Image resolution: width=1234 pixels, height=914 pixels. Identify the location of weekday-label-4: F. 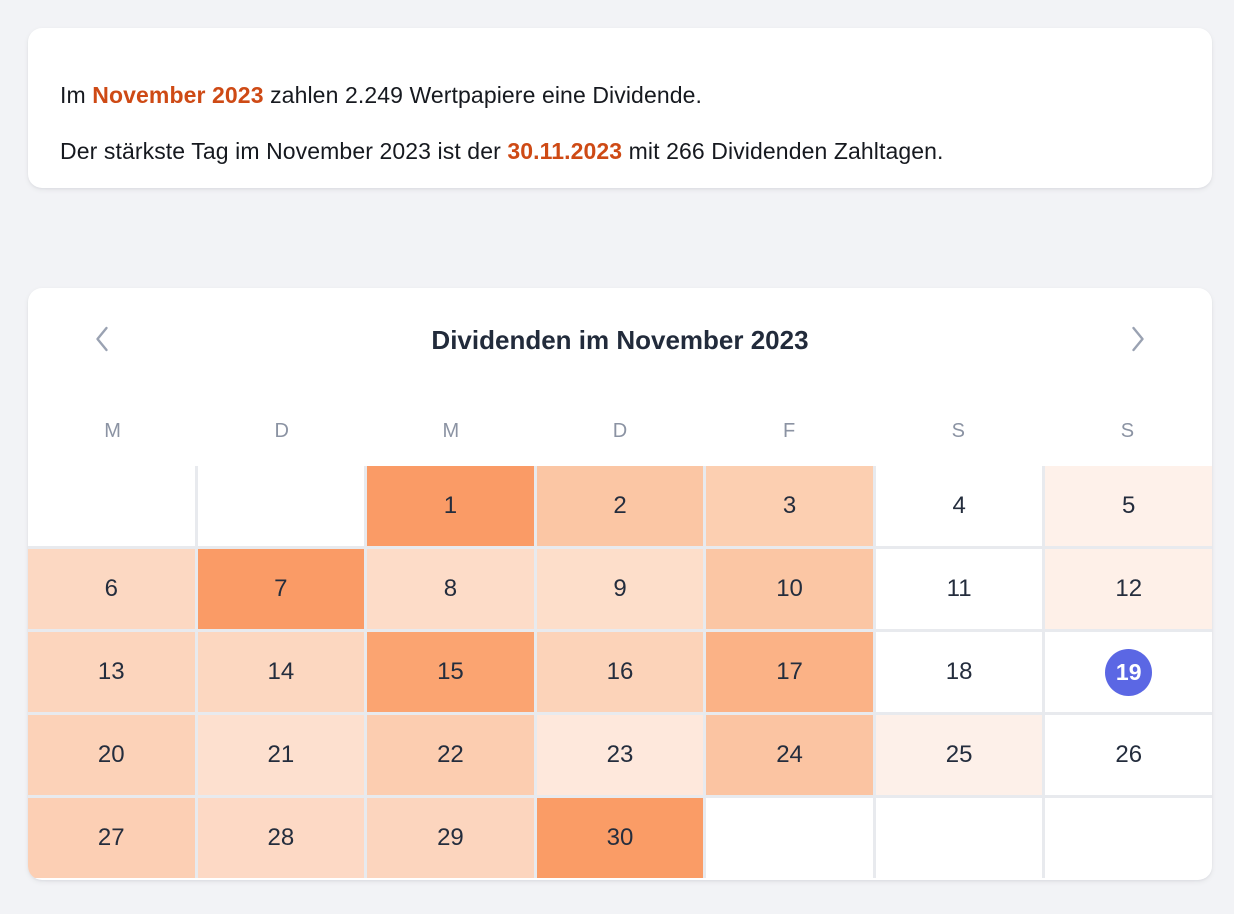
(789, 431).